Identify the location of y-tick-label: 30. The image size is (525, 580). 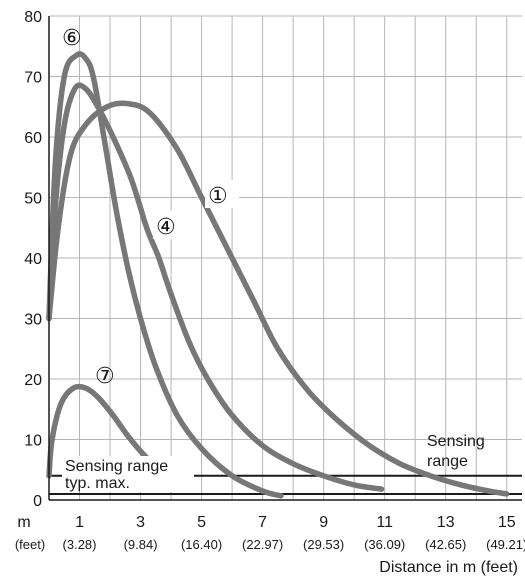
(33, 320).